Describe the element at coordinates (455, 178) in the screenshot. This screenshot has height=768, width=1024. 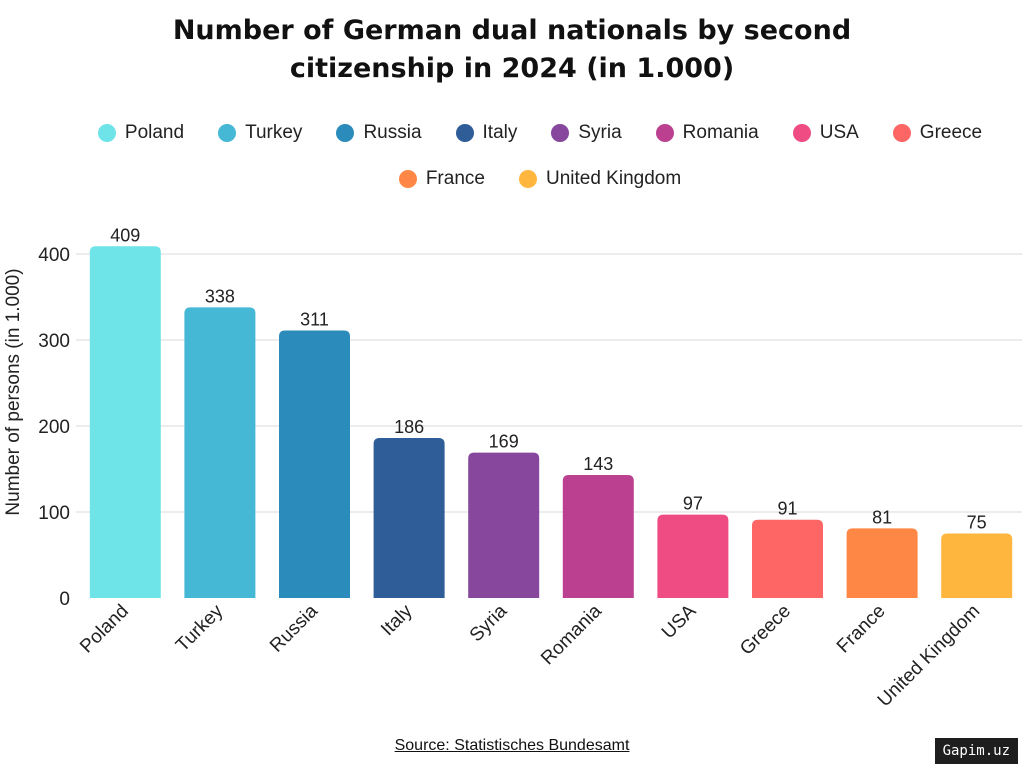
I see `legend-label-france: France` at that location.